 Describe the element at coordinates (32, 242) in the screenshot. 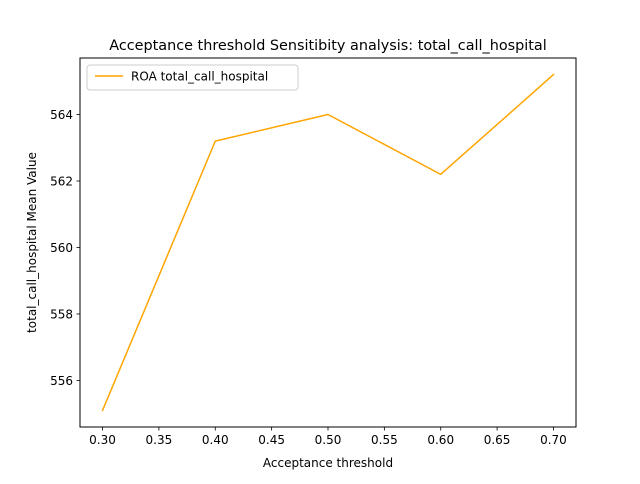

I see `y-axis-label: total_call_hospital Mean Value` at that location.